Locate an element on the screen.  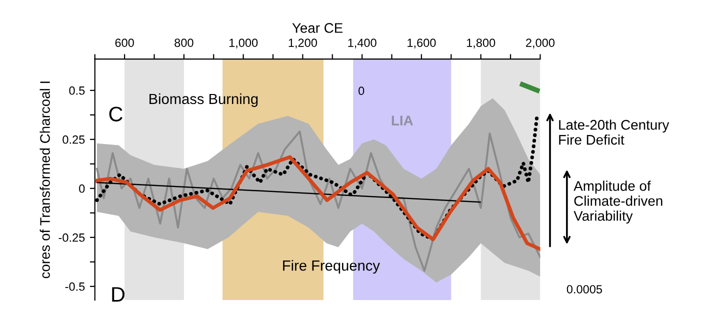
y-tick-label: -0.5 is located at coordinates (75, 286).